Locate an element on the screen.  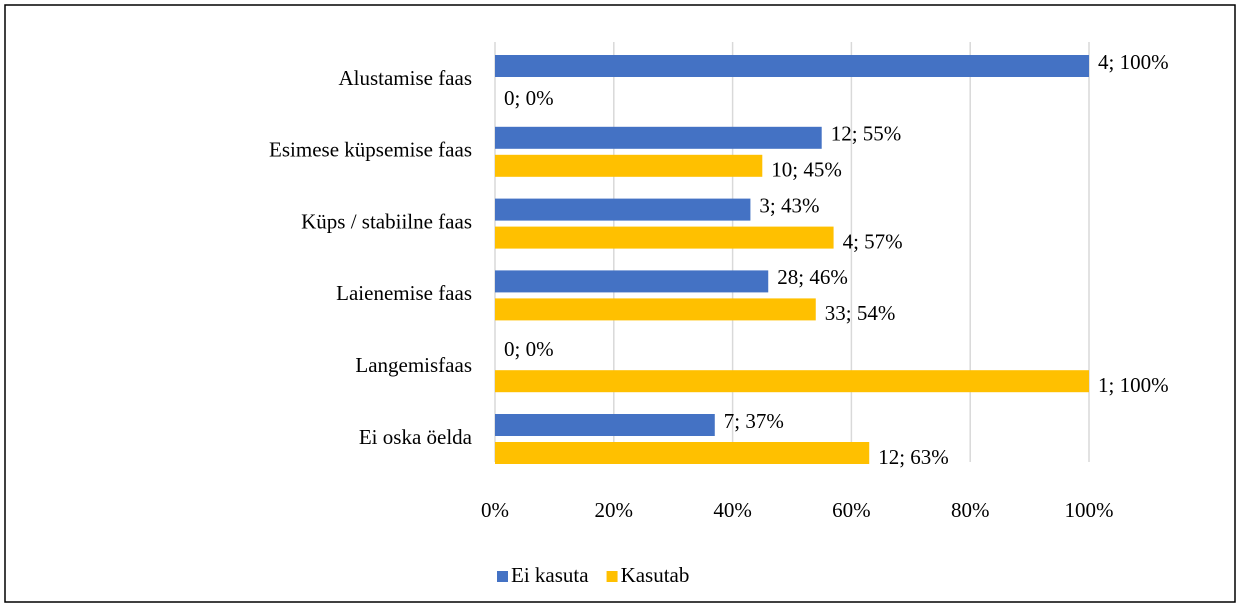
x-tick-label: 100% is located at coordinates (1089, 510).